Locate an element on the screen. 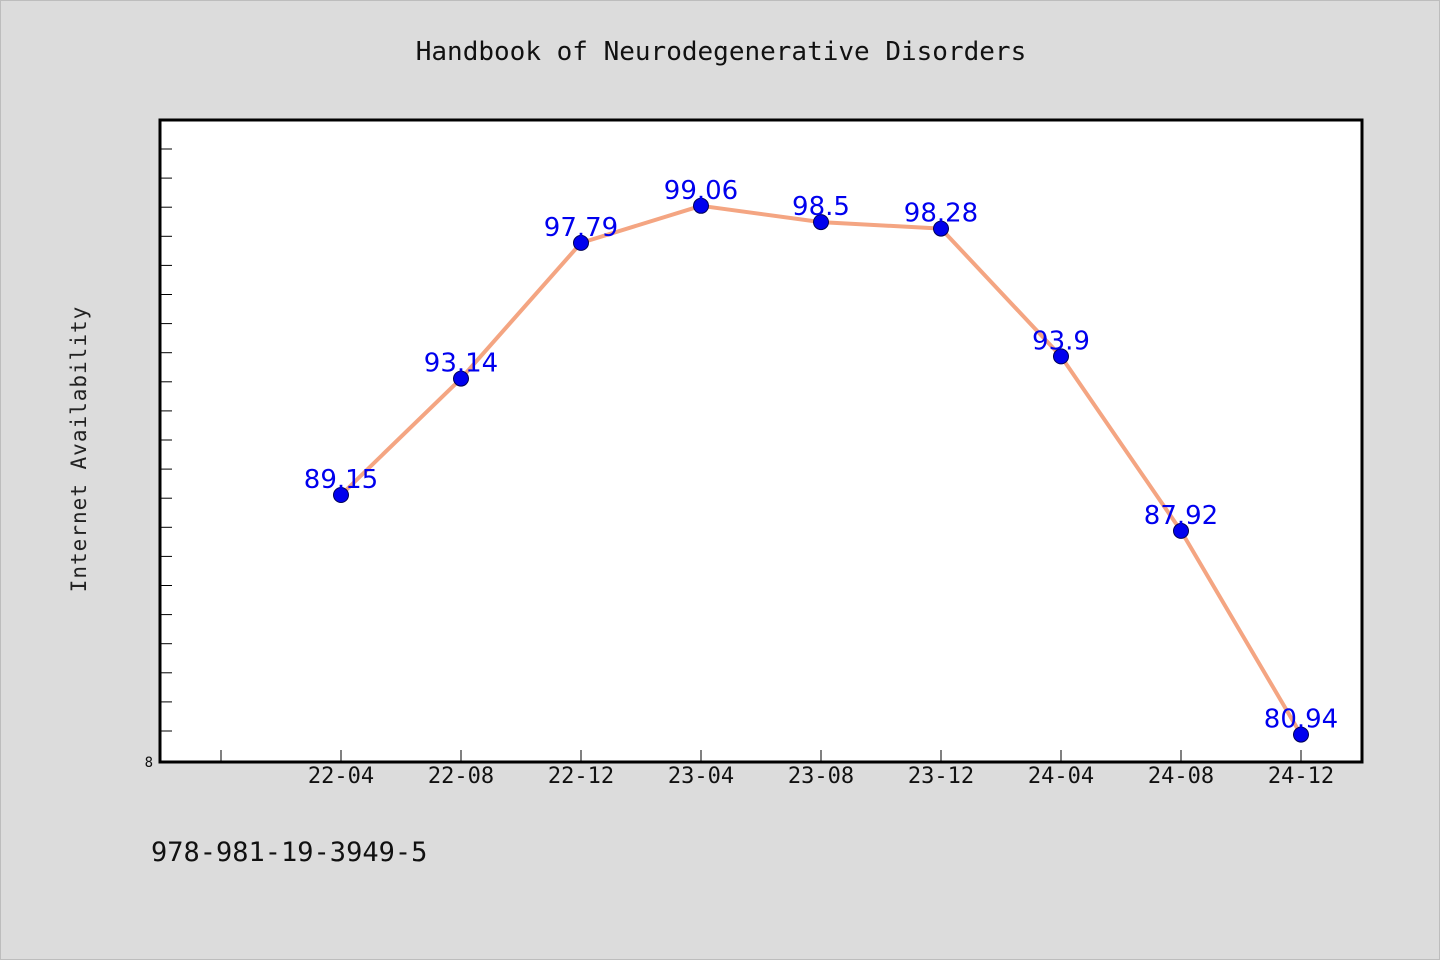  chart-title: Handbook of Neurodegenerative Disorders is located at coordinates (721, 52).